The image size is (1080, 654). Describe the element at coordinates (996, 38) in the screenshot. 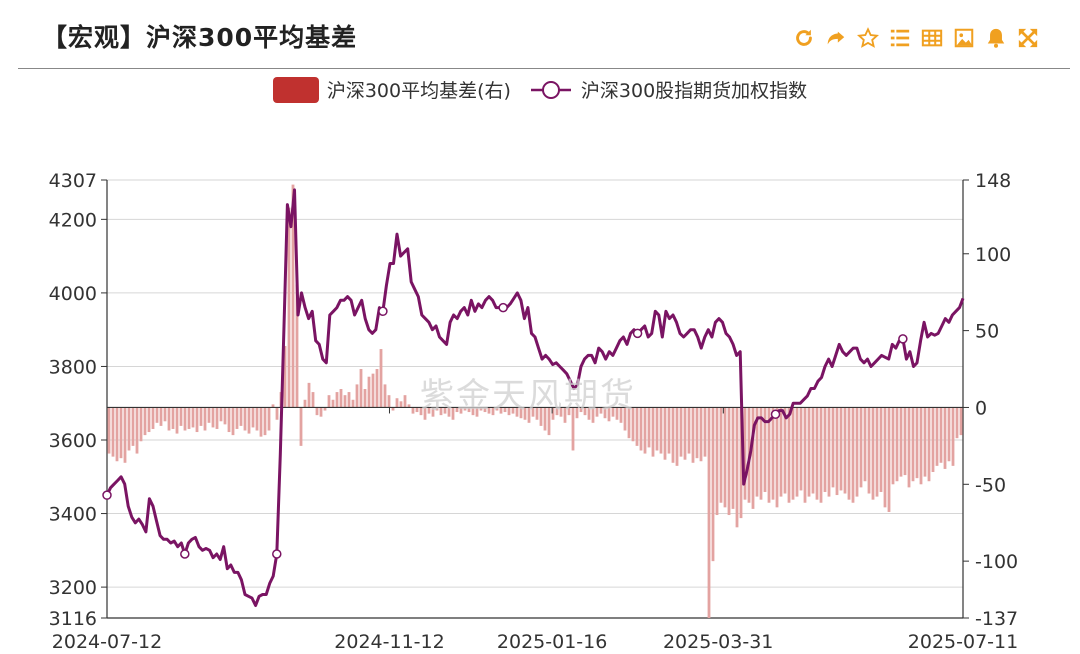

I see `bell-icon` at that location.